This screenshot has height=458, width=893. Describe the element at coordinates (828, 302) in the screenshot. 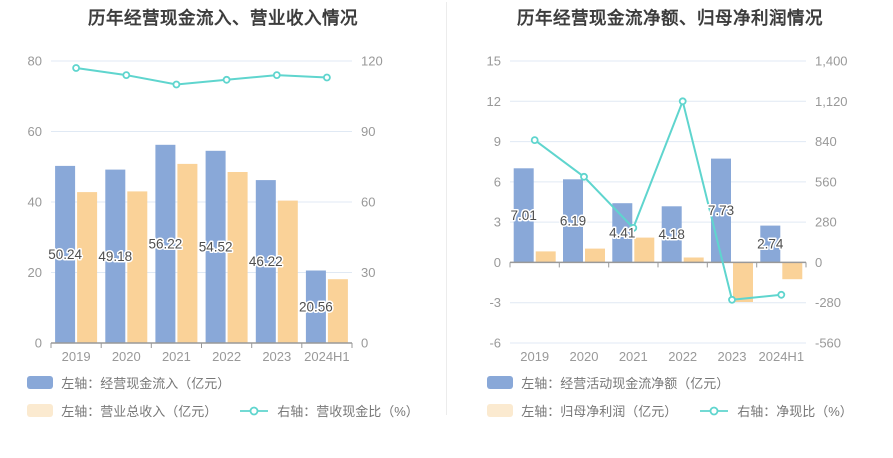

I see `svg-text: -280` at that location.